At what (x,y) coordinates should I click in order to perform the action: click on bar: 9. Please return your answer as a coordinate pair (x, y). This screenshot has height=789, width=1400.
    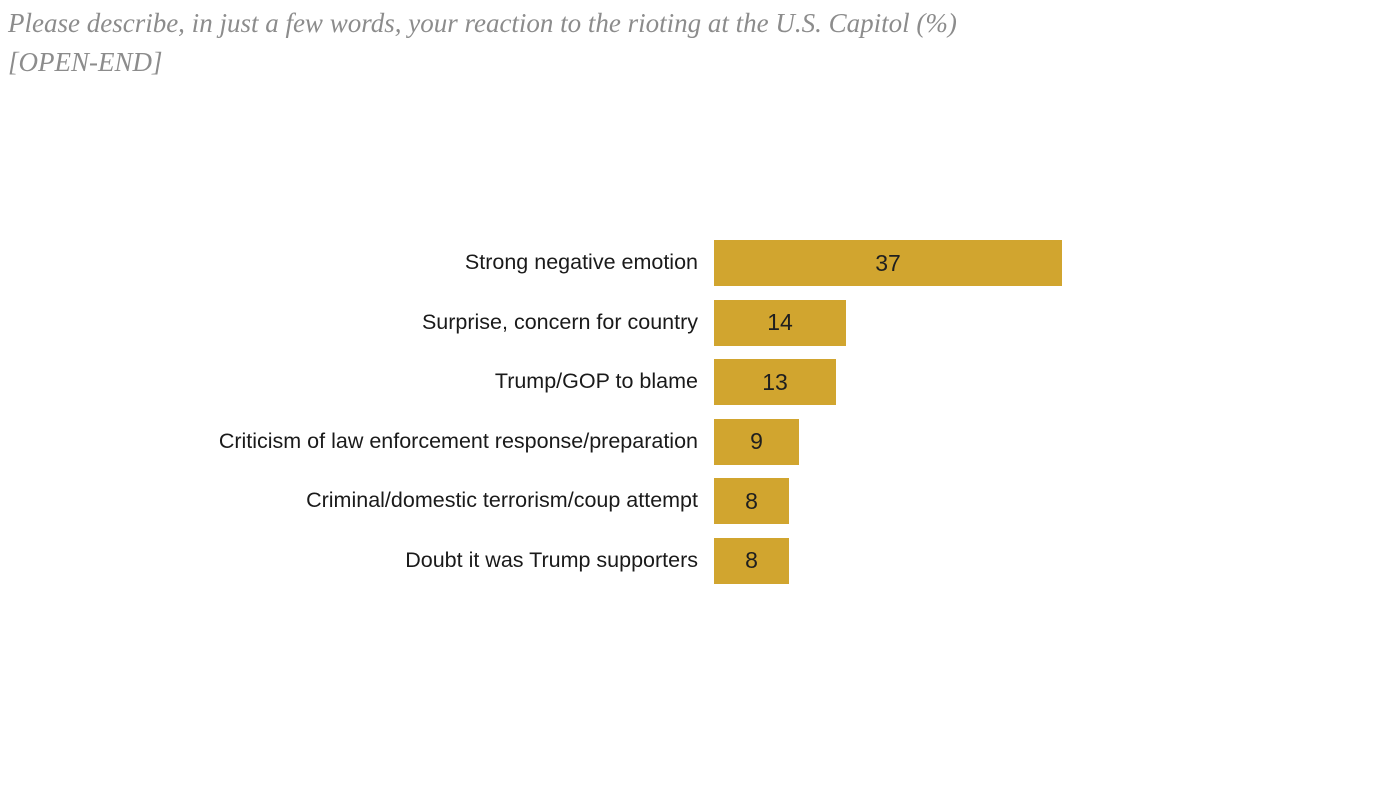
    Looking at the image, I should click on (756, 441).